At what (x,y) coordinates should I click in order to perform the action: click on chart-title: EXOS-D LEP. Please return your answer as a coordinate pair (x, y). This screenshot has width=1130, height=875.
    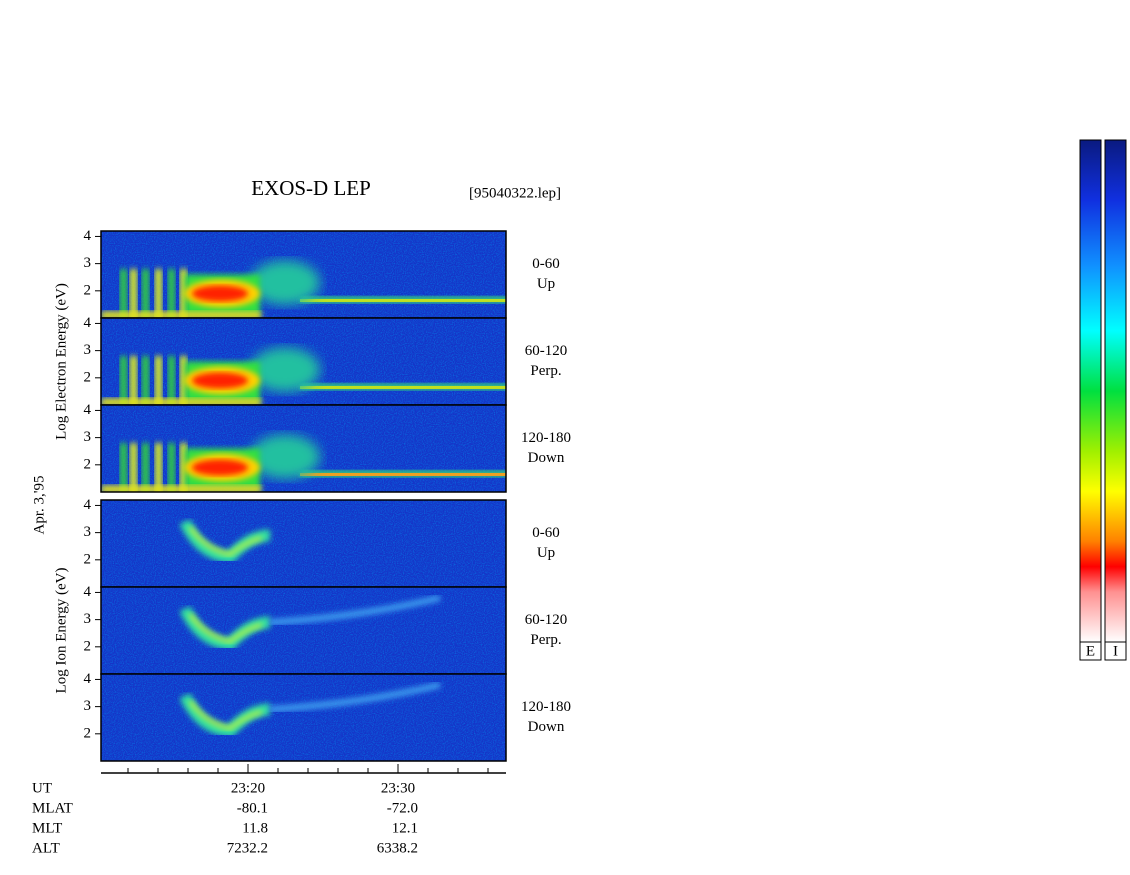
    Looking at the image, I should click on (311, 188).